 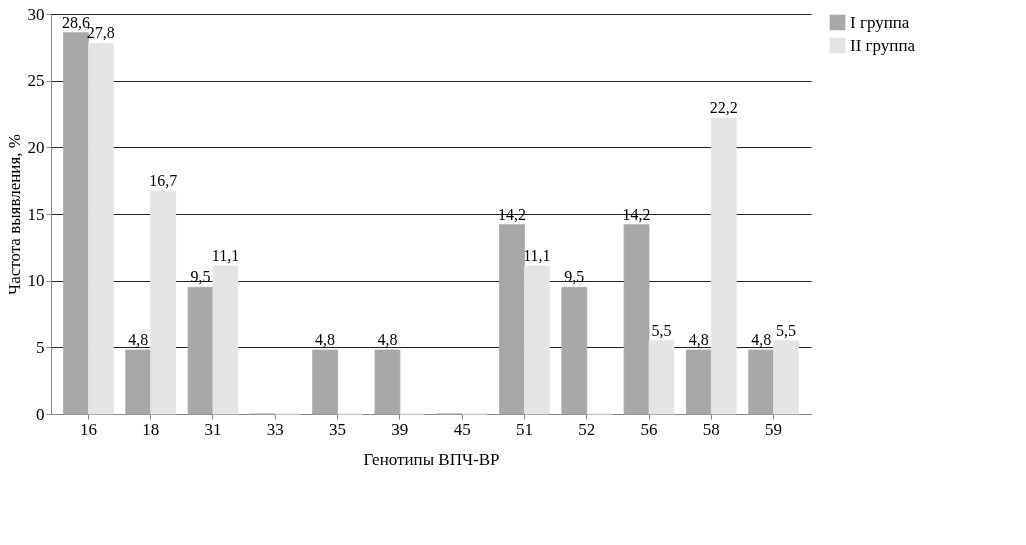 I want to click on x-tick-label: 52, so click(x=587, y=429).